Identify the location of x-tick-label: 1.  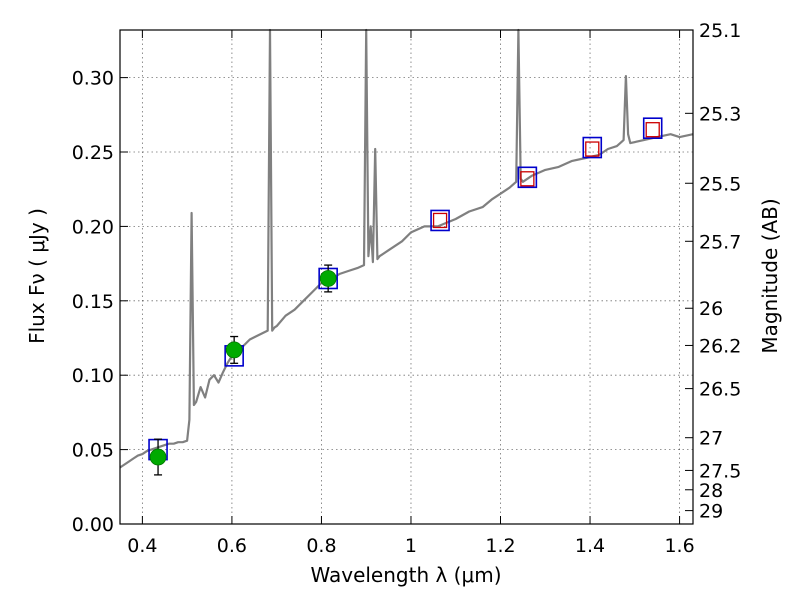
(411, 546).